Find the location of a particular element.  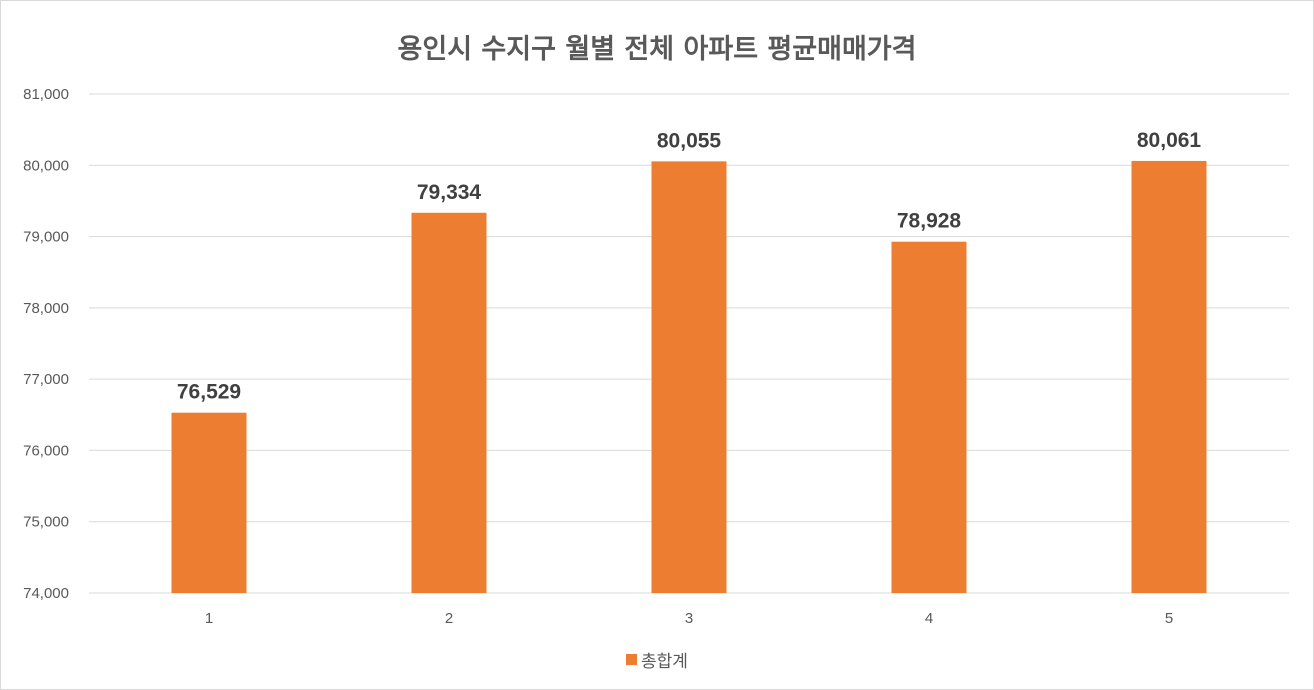

x-tick-label: 1 is located at coordinates (209, 618).